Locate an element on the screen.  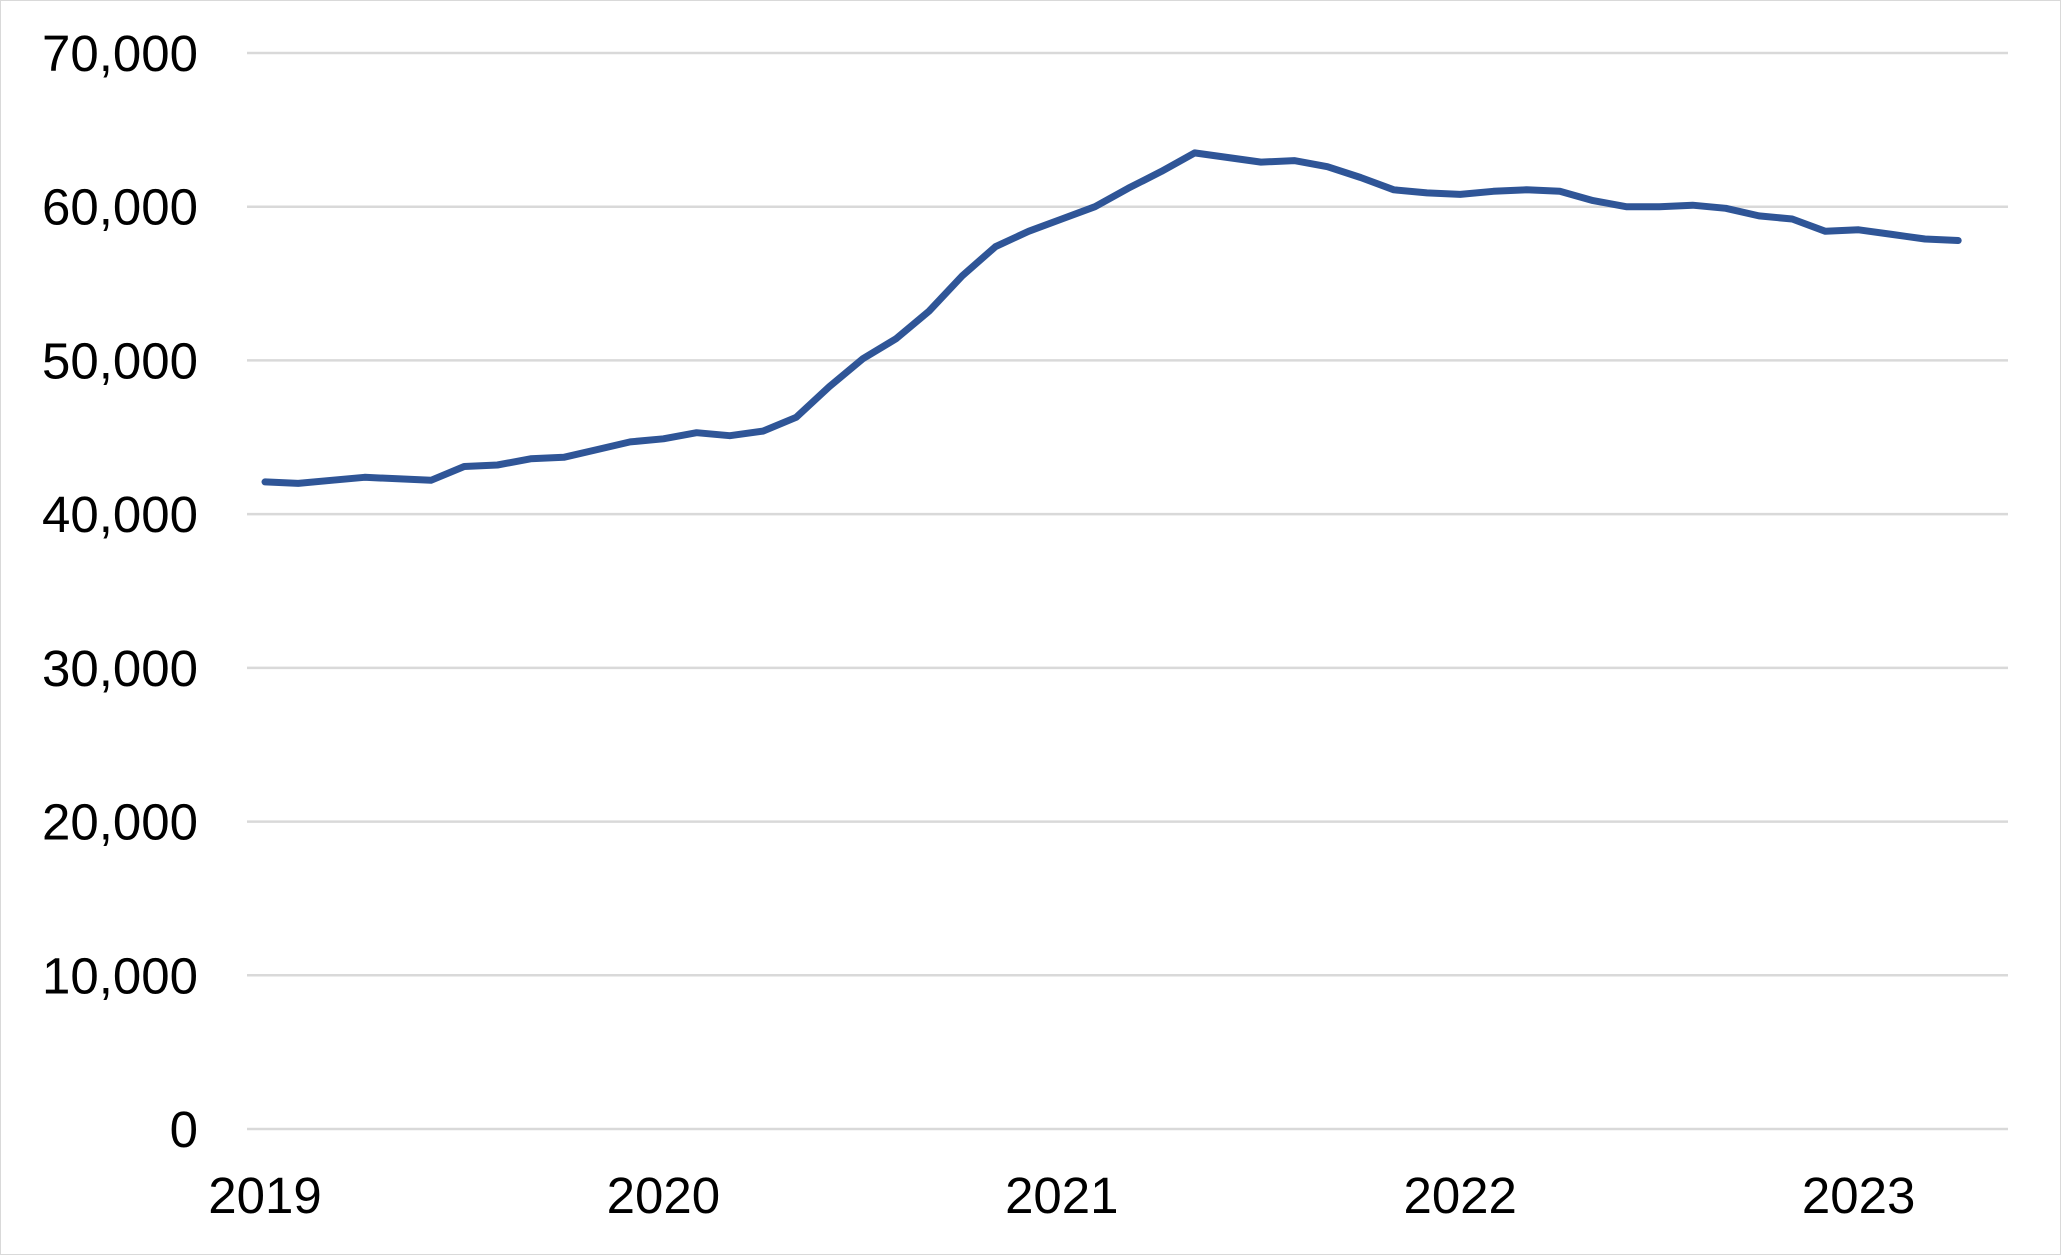
x-tick-label: 2019 is located at coordinates (264, 1195).